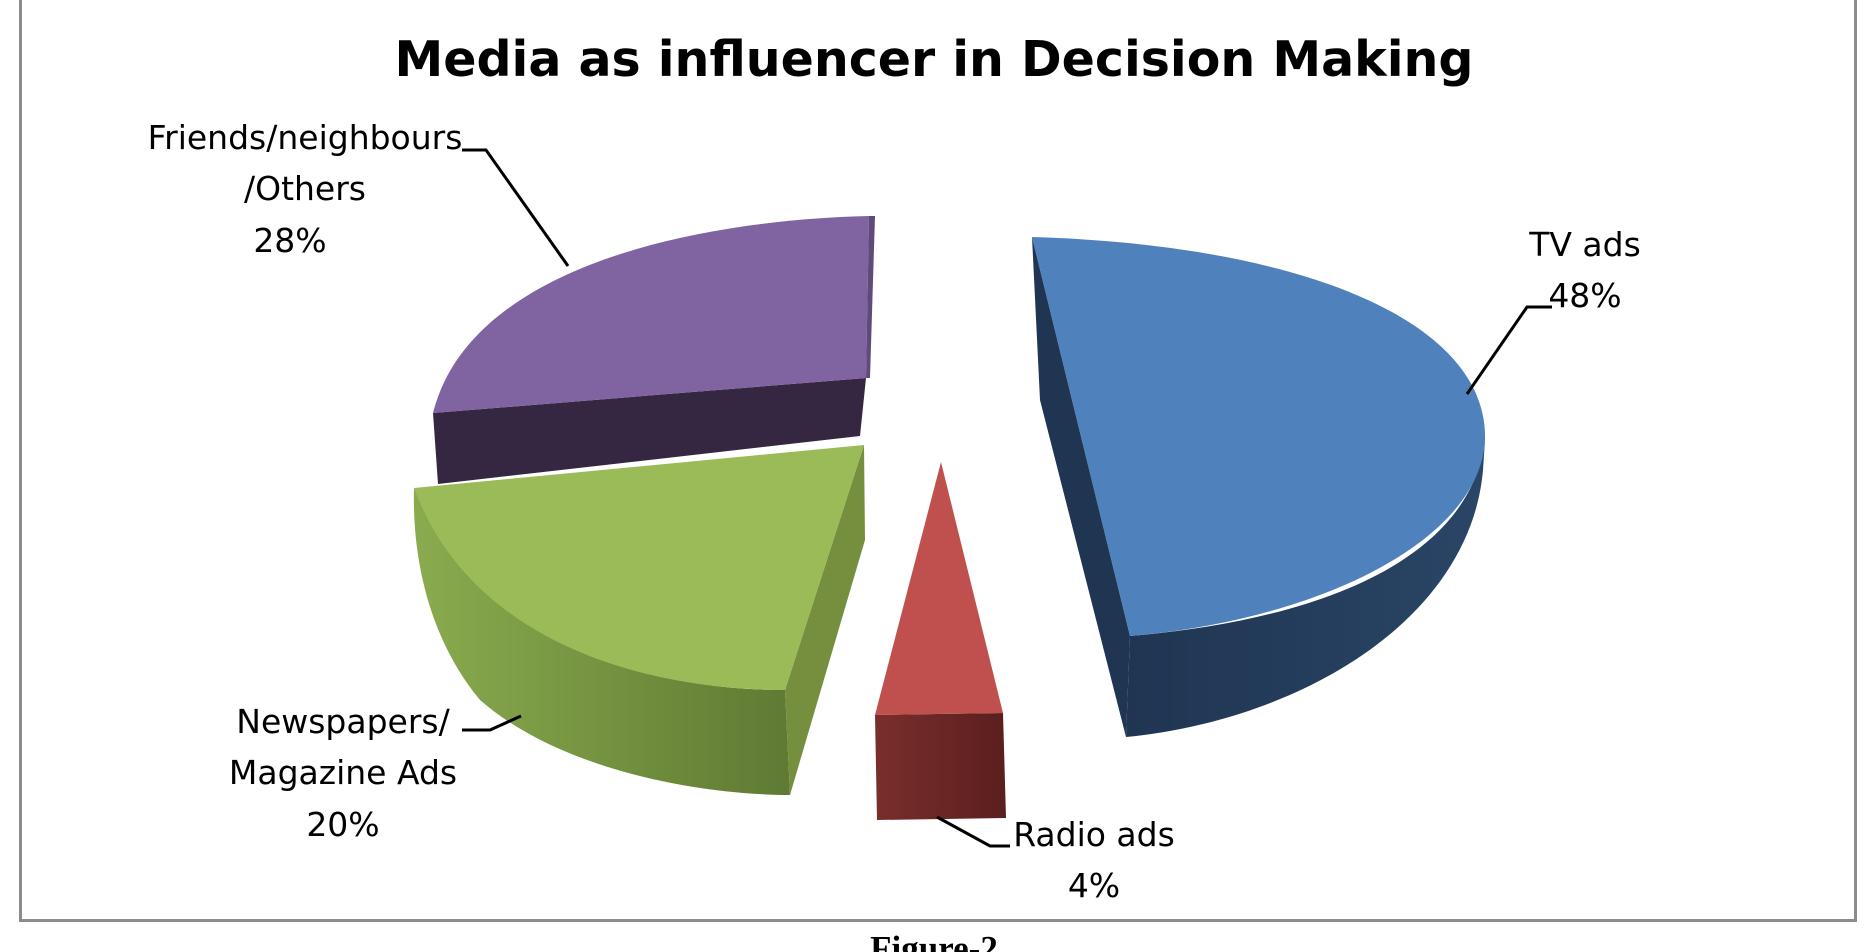 The width and height of the screenshot is (1868, 952). I want to click on label-news-name-1: Newspapers/, so click(343, 721).